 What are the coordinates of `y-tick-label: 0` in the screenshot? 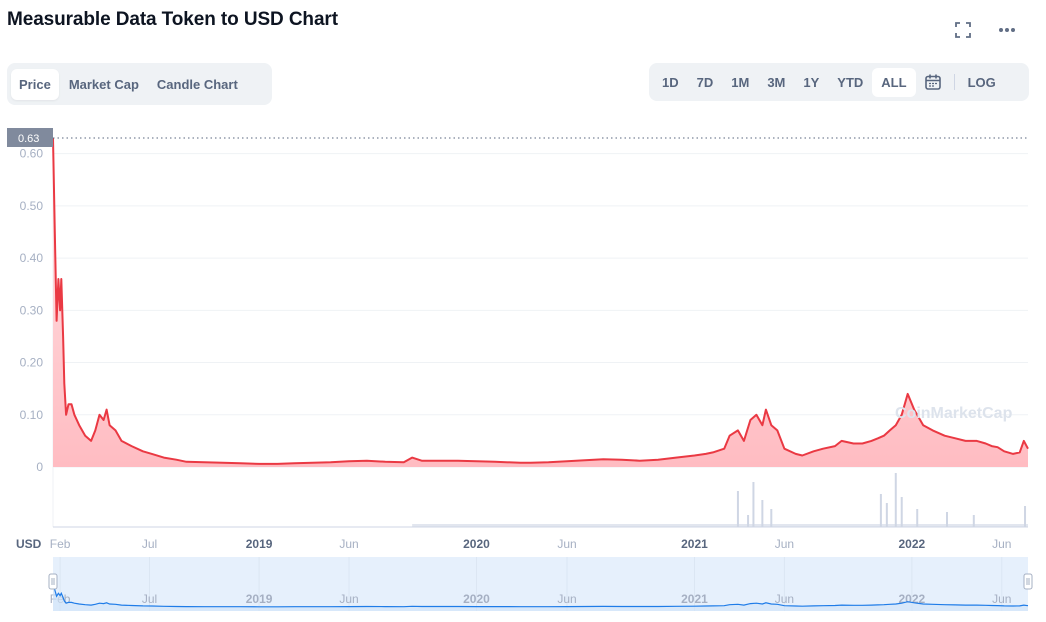 It's located at (39, 467).